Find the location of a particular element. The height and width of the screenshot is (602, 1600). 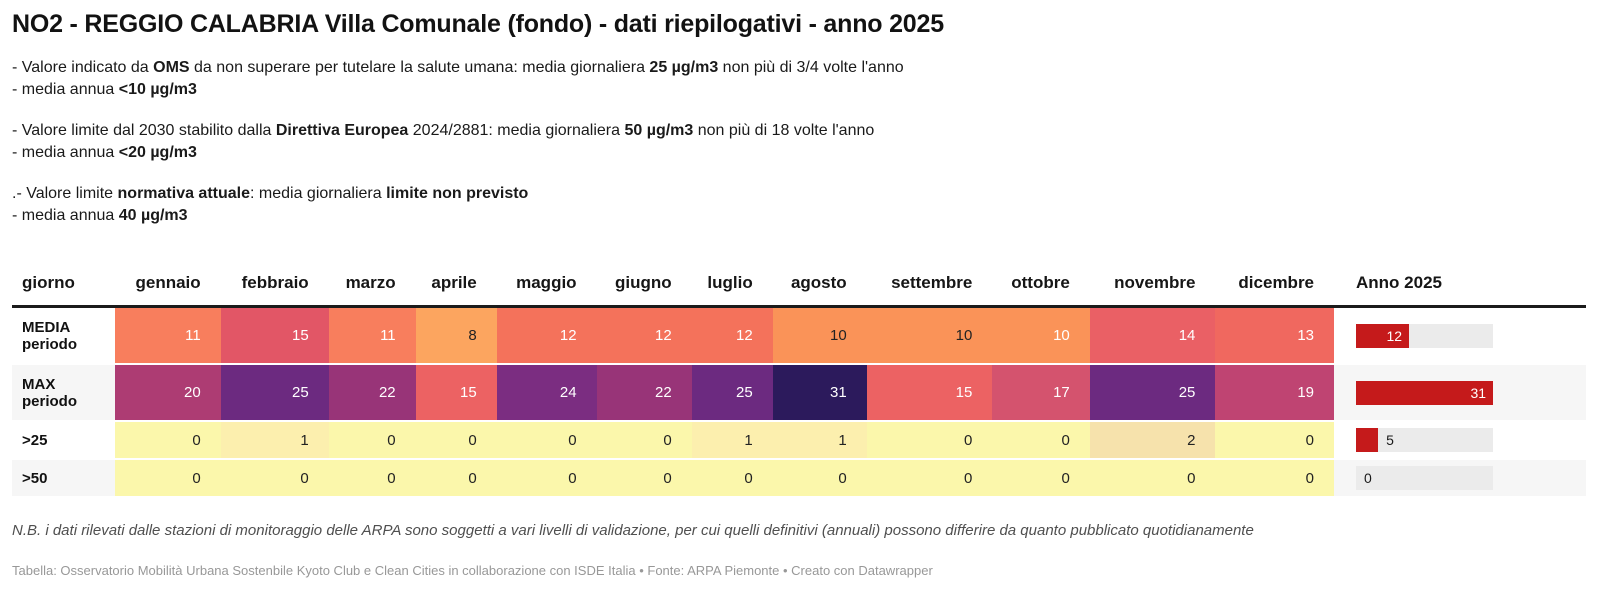

anno-bar-value: 12 is located at coordinates (1394, 335).